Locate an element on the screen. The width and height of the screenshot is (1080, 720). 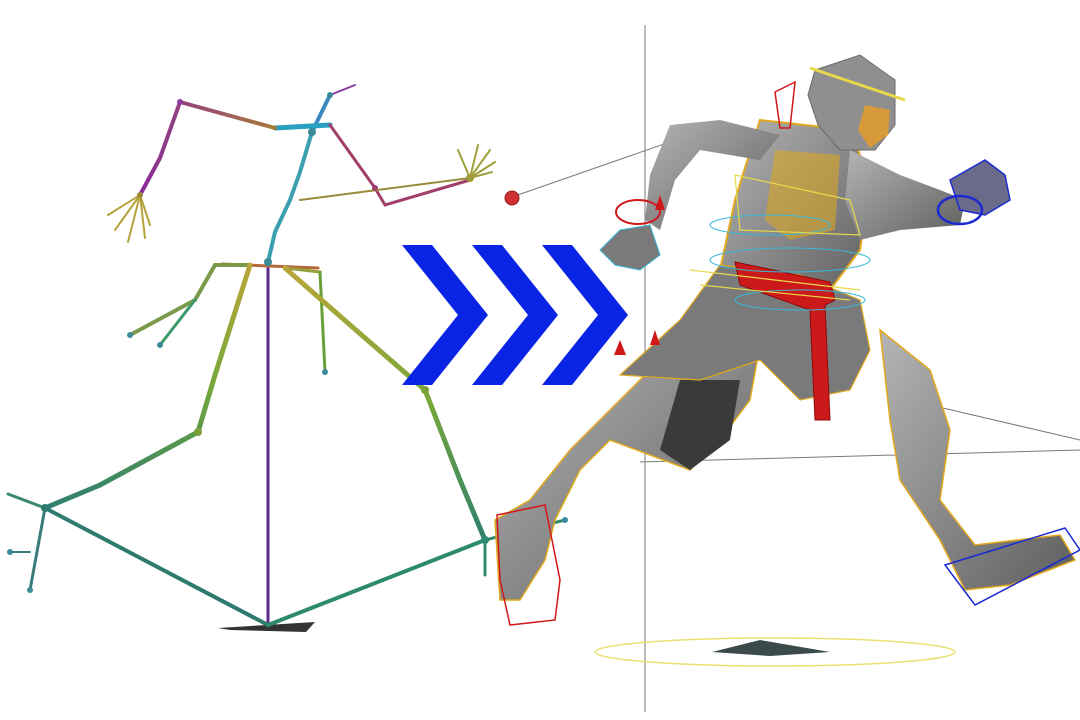
skeleton-arm-second is located at coordinates (190, 300).